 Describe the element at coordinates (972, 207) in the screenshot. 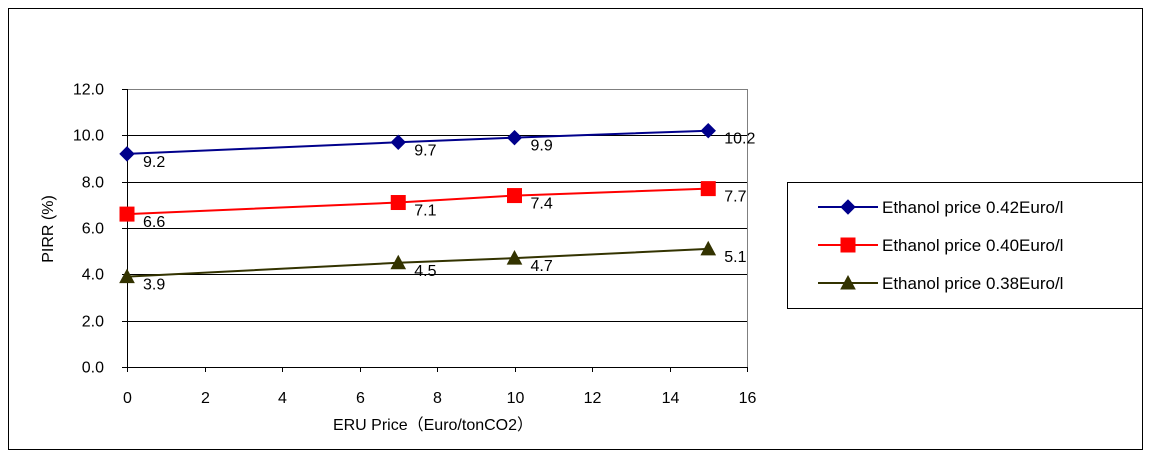

I see `legend-label-042: Ethanol price 0.42Euro/l` at that location.